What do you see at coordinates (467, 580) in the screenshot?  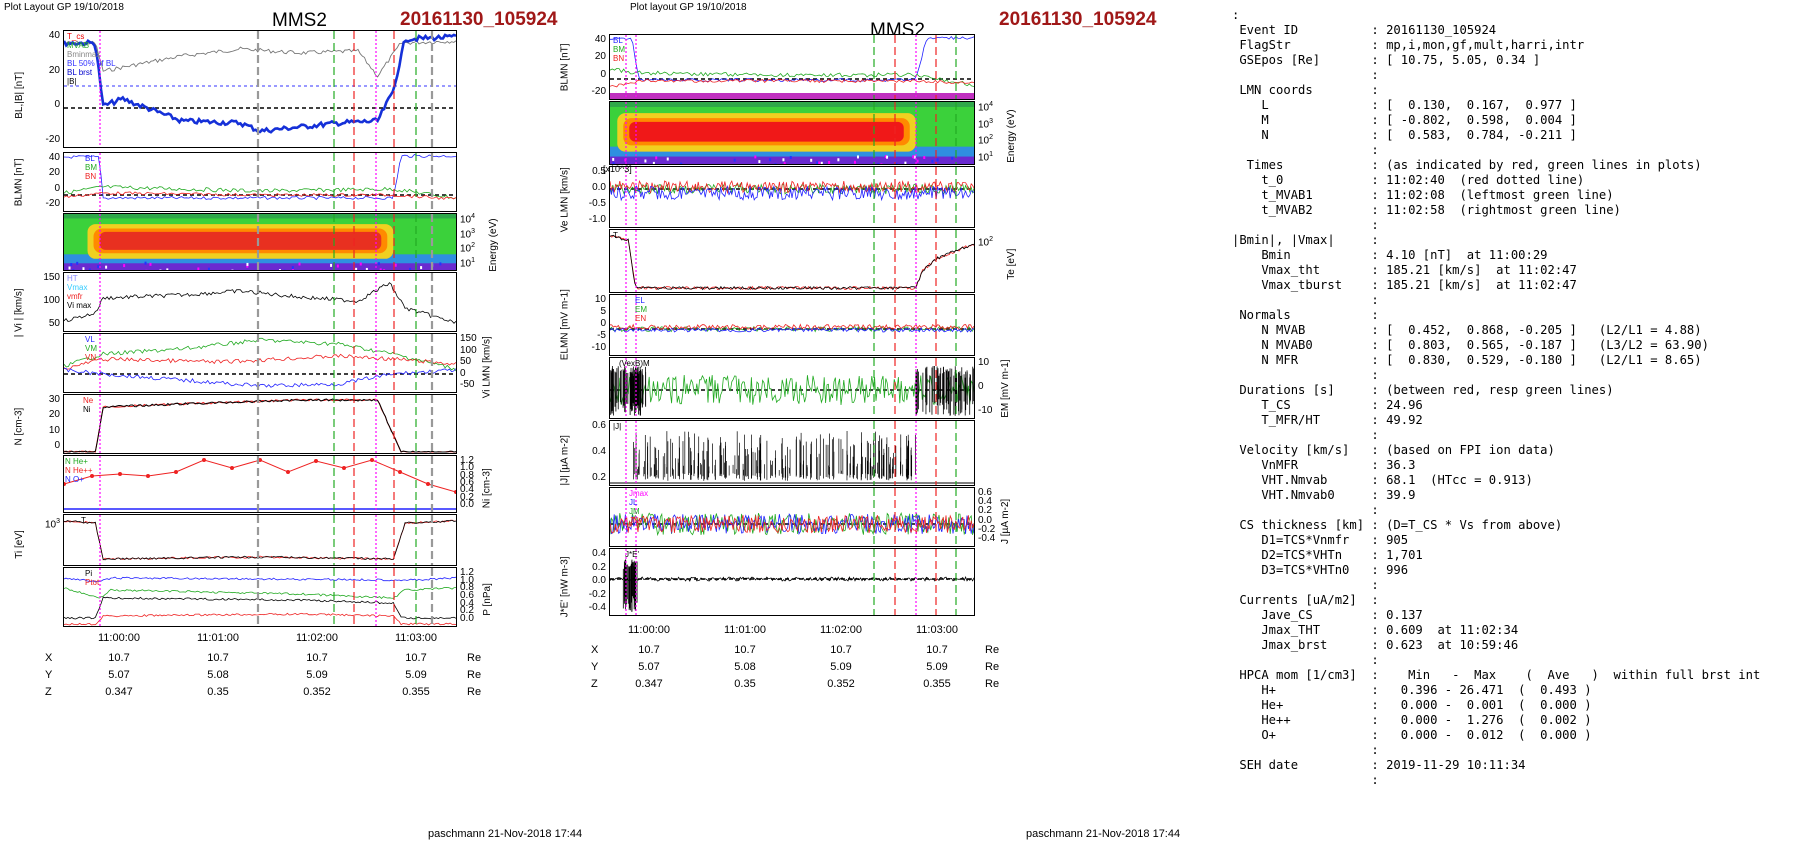 I see `ytick-label: 1.0` at bounding box center [467, 580].